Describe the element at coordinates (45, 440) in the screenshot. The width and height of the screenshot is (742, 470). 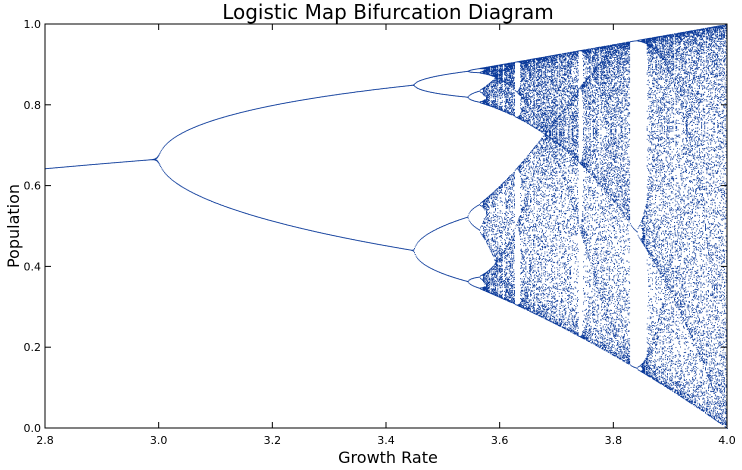
I see `x-tick-label: 2.8` at that location.